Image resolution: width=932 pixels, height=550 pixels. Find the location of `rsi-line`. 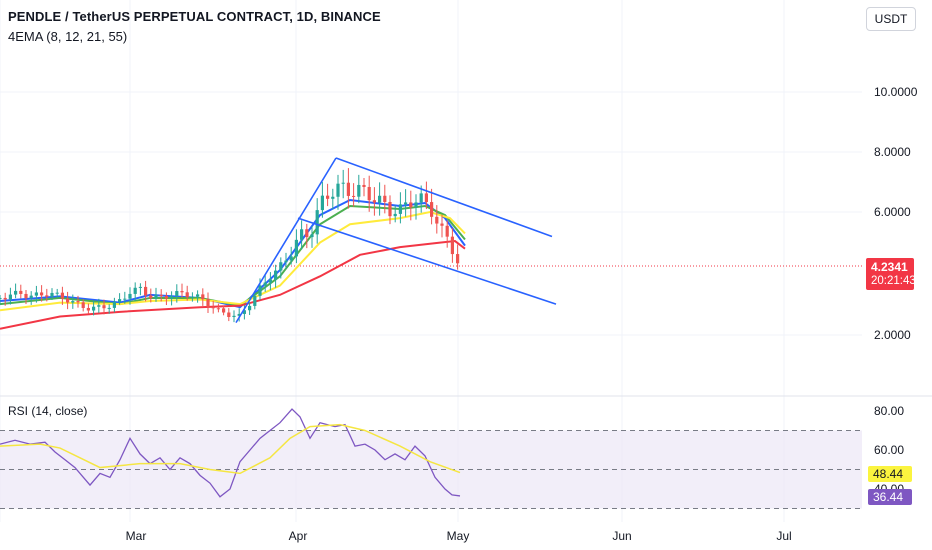

rsi-line is located at coordinates (230, 453).